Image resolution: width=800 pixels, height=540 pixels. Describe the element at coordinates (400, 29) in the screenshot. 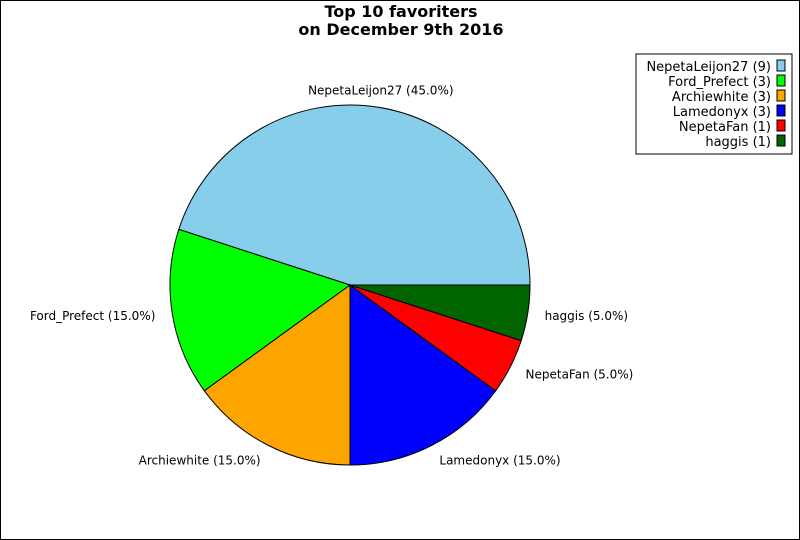

I see `chart-title-line-2: on December 9th 2016` at that location.